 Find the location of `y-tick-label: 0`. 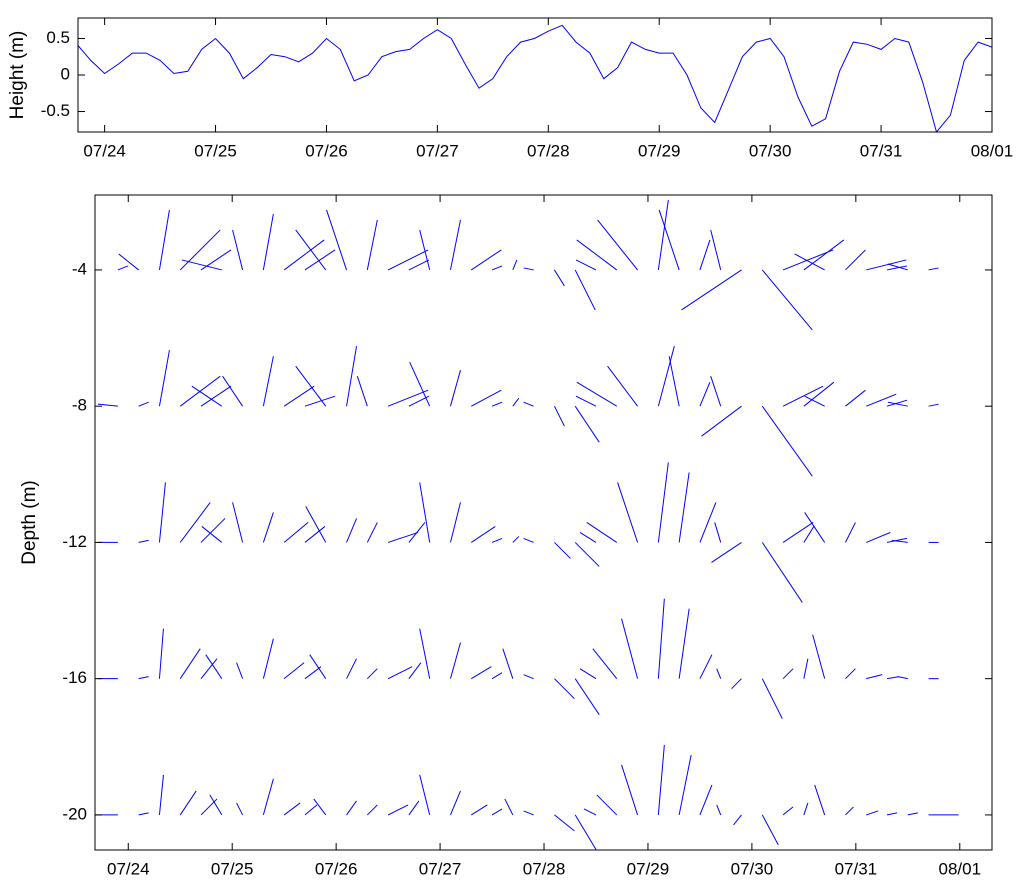

y-tick-label: 0 is located at coordinates (65, 73).